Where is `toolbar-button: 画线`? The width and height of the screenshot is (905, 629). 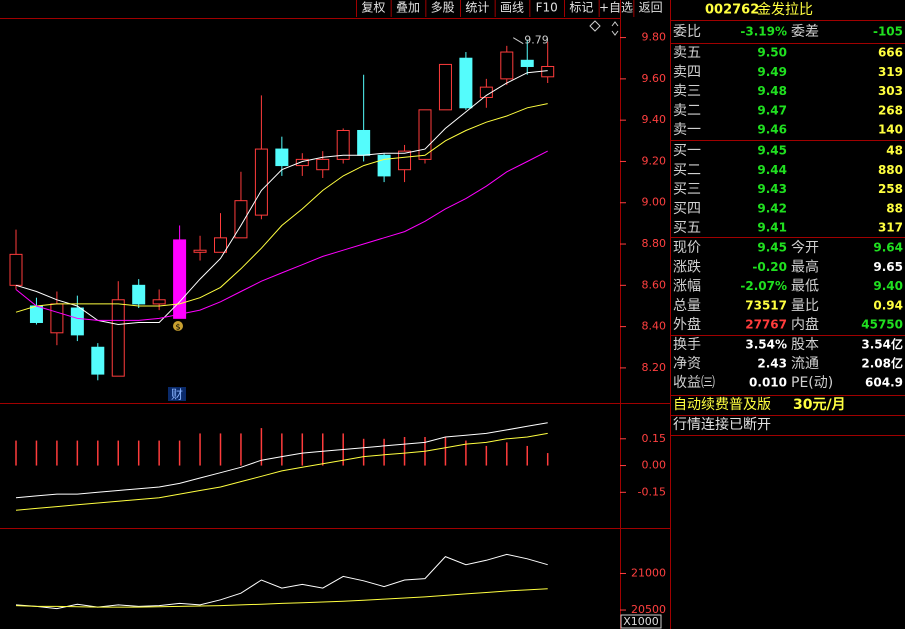 toolbar-button: 画线 is located at coordinates (512, 8).